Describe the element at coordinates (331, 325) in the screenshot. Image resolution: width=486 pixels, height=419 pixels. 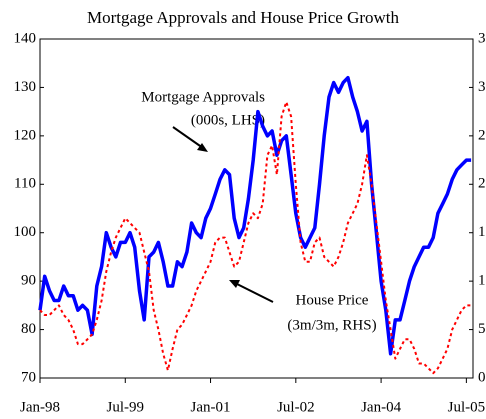
I see `annotation: (3m/3m, RHS)` at that location.